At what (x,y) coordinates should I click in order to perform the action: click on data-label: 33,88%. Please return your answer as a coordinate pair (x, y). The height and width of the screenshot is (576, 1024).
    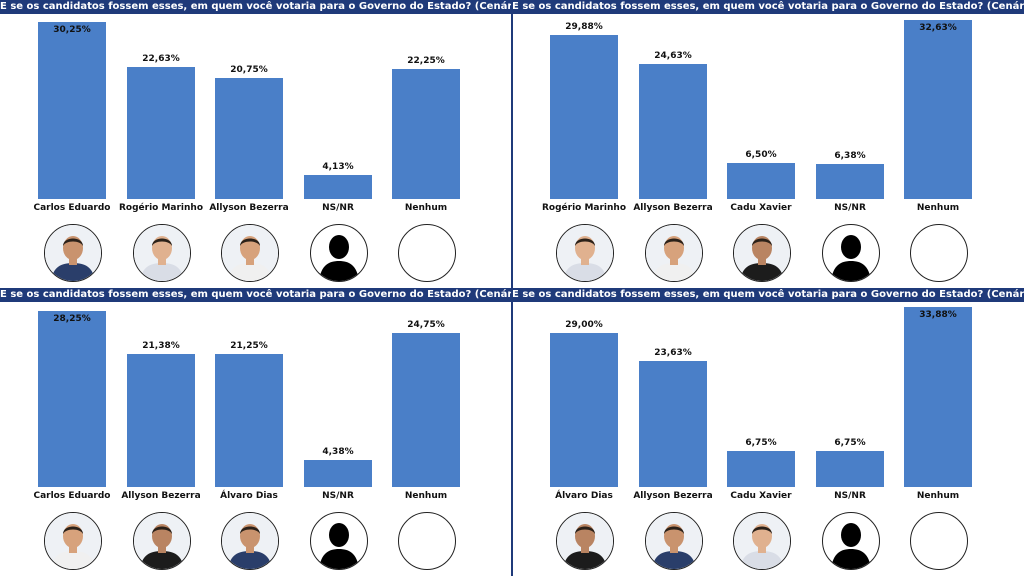
    Looking at the image, I should click on (938, 315).